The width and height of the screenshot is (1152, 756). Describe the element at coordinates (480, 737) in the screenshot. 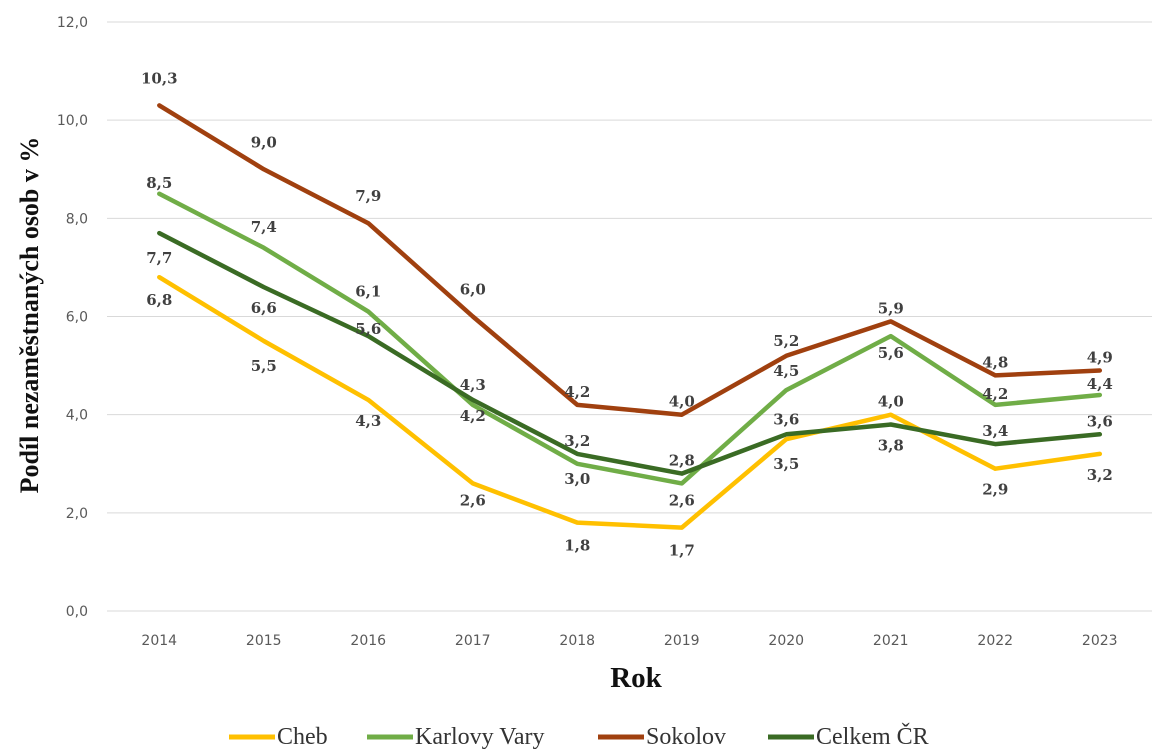

I see `legend-label: Karlovy Vary` at that location.